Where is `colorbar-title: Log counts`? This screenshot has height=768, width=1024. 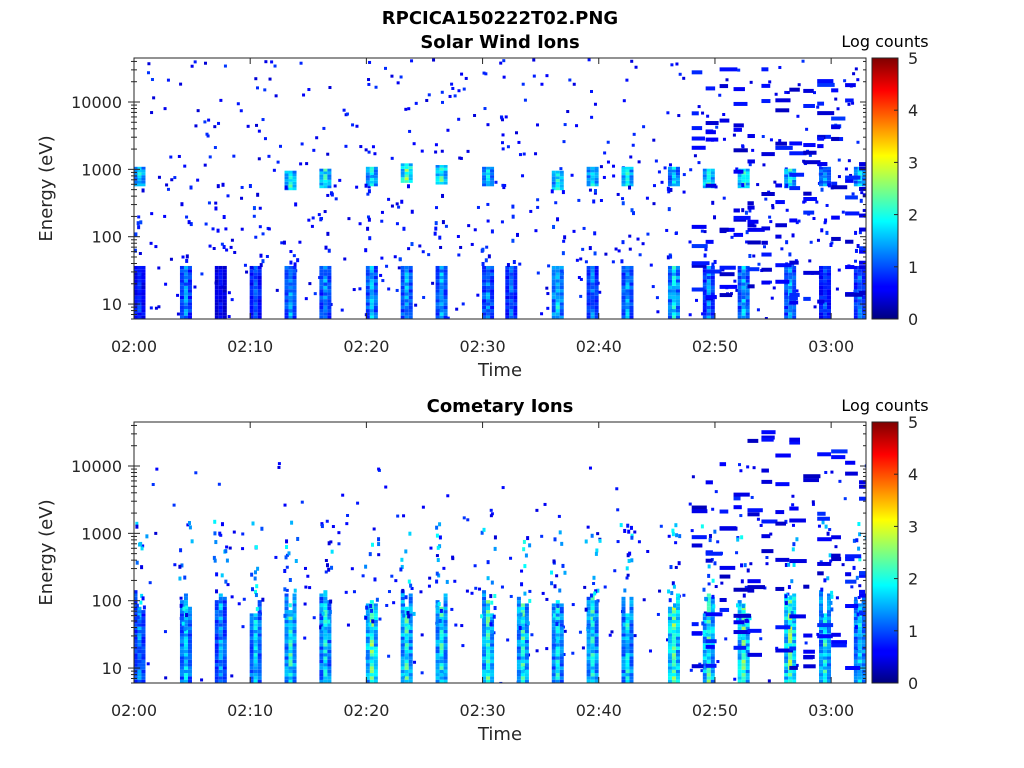
colorbar-title: Log counts is located at coordinates (884, 405).